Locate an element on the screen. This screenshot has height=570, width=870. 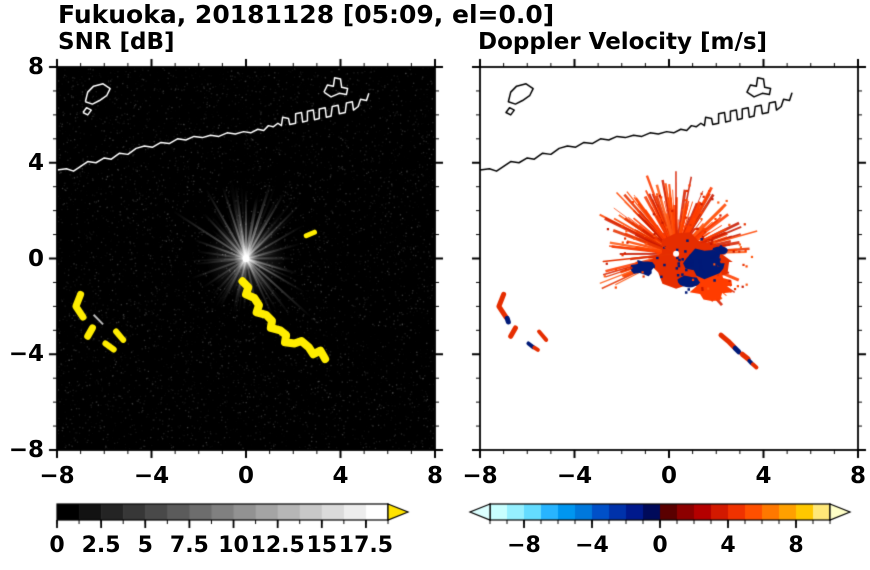
snr-colorbar-label: 17.5 is located at coordinates (366, 545).